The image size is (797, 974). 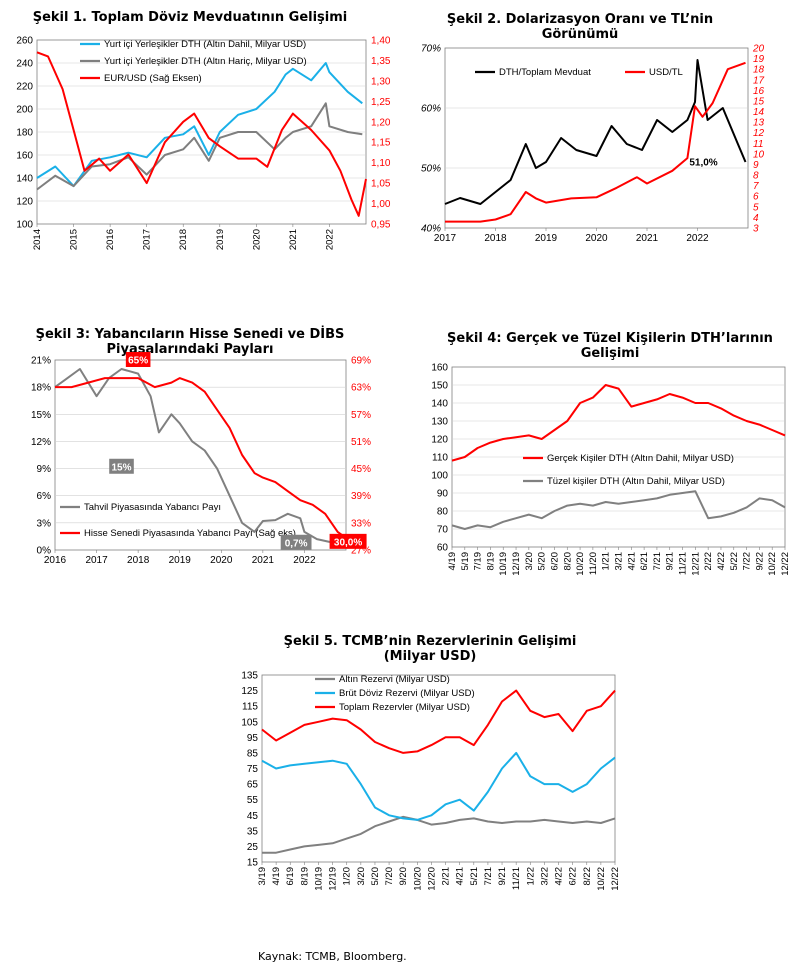 I want to click on y-tick-label: 65, so click(x=253, y=785).